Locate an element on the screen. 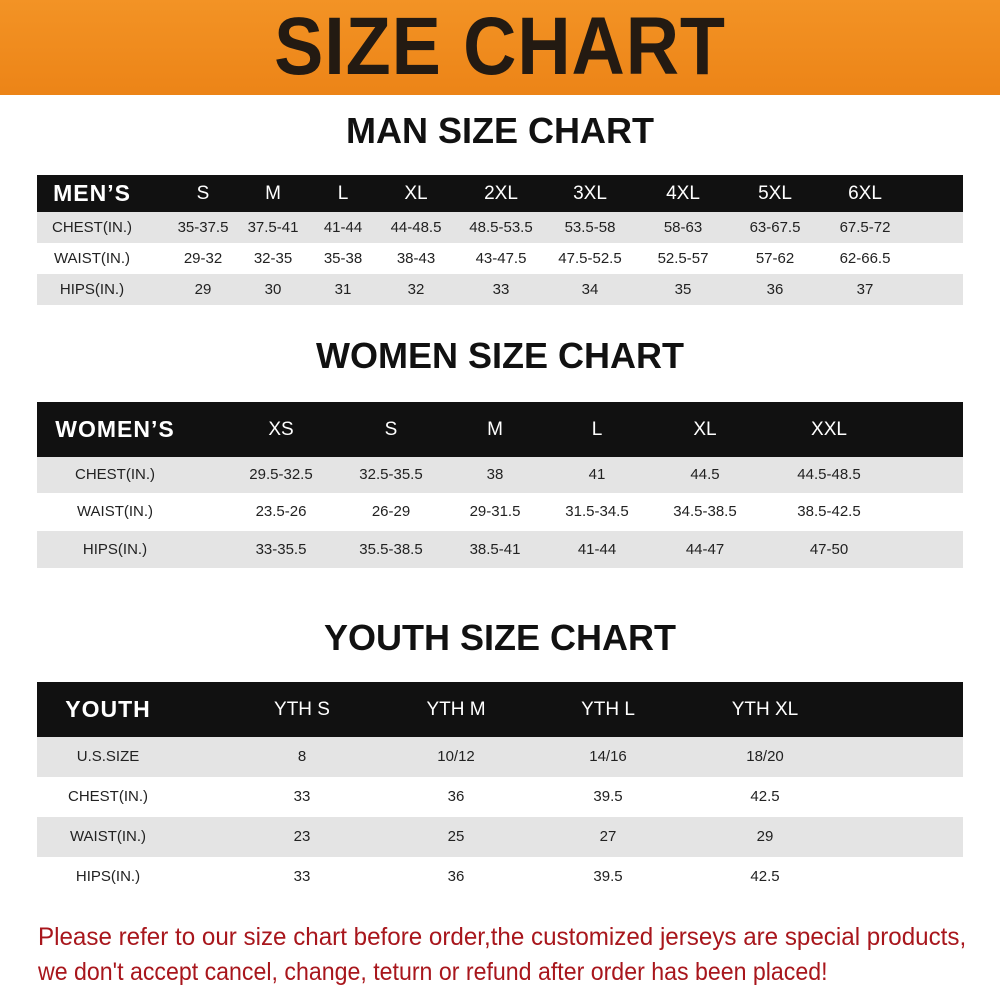 The width and height of the screenshot is (1000, 1000). size-header: YTH M is located at coordinates (456, 709).